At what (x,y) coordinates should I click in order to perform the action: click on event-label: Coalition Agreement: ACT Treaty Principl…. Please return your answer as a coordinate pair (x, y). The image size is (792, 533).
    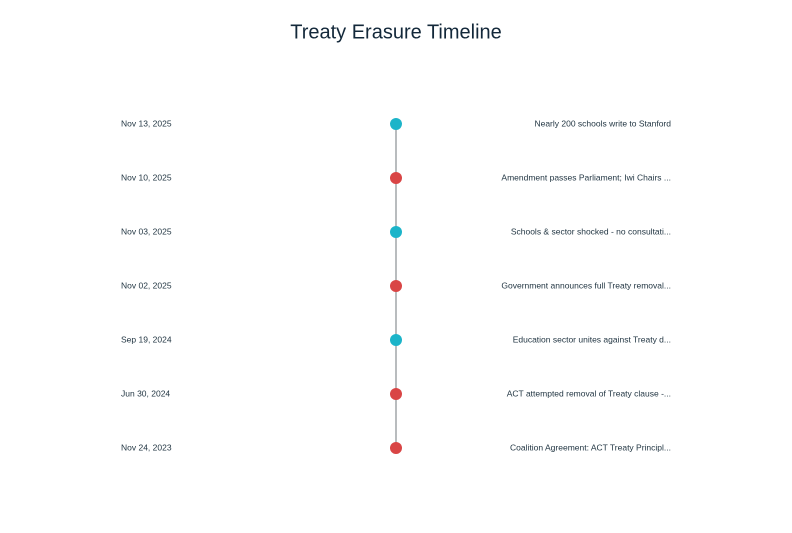
    Looking at the image, I should click on (590, 447).